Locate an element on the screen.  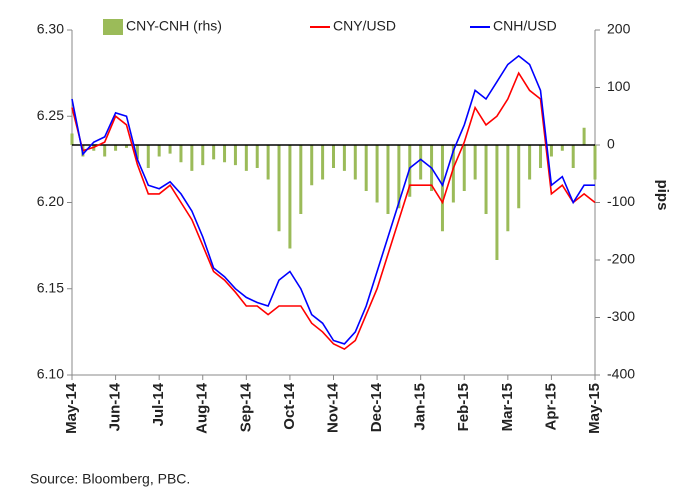
y2-tick-label: 100 is located at coordinates (619, 86).